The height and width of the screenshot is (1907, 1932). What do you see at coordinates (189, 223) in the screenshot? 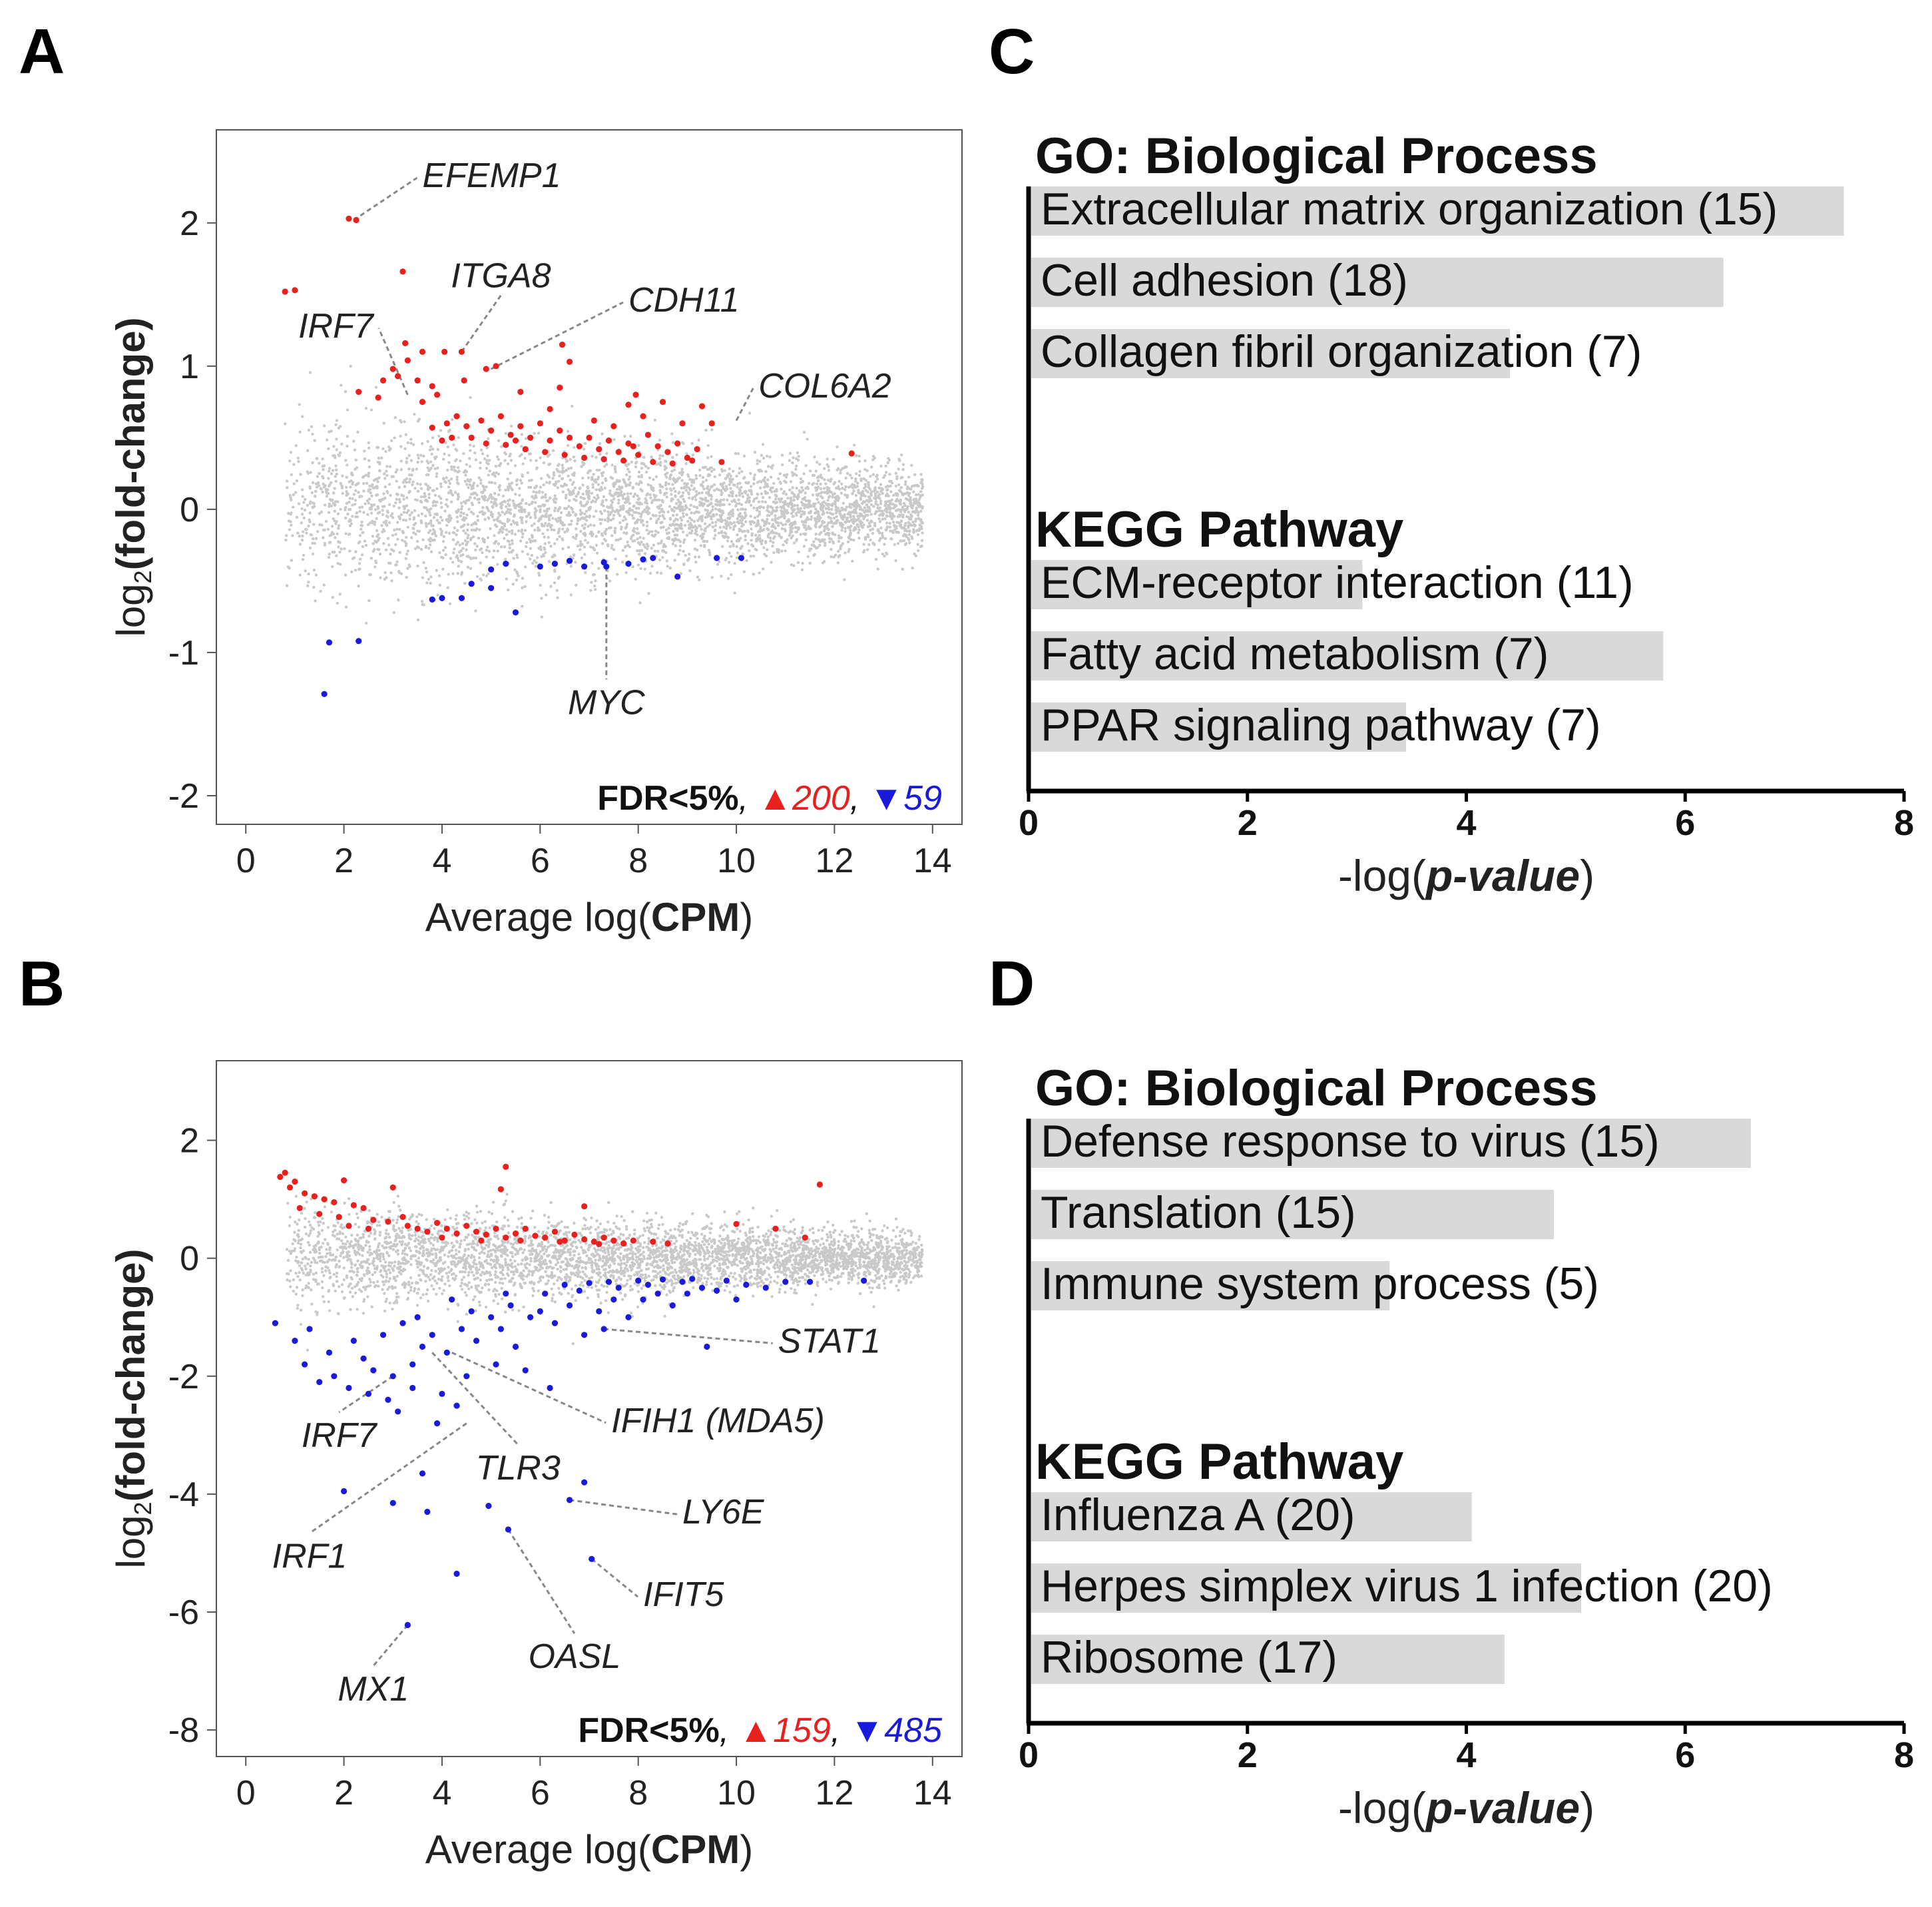
I see `y-tick-label: 2` at bounding box center [189, 223].